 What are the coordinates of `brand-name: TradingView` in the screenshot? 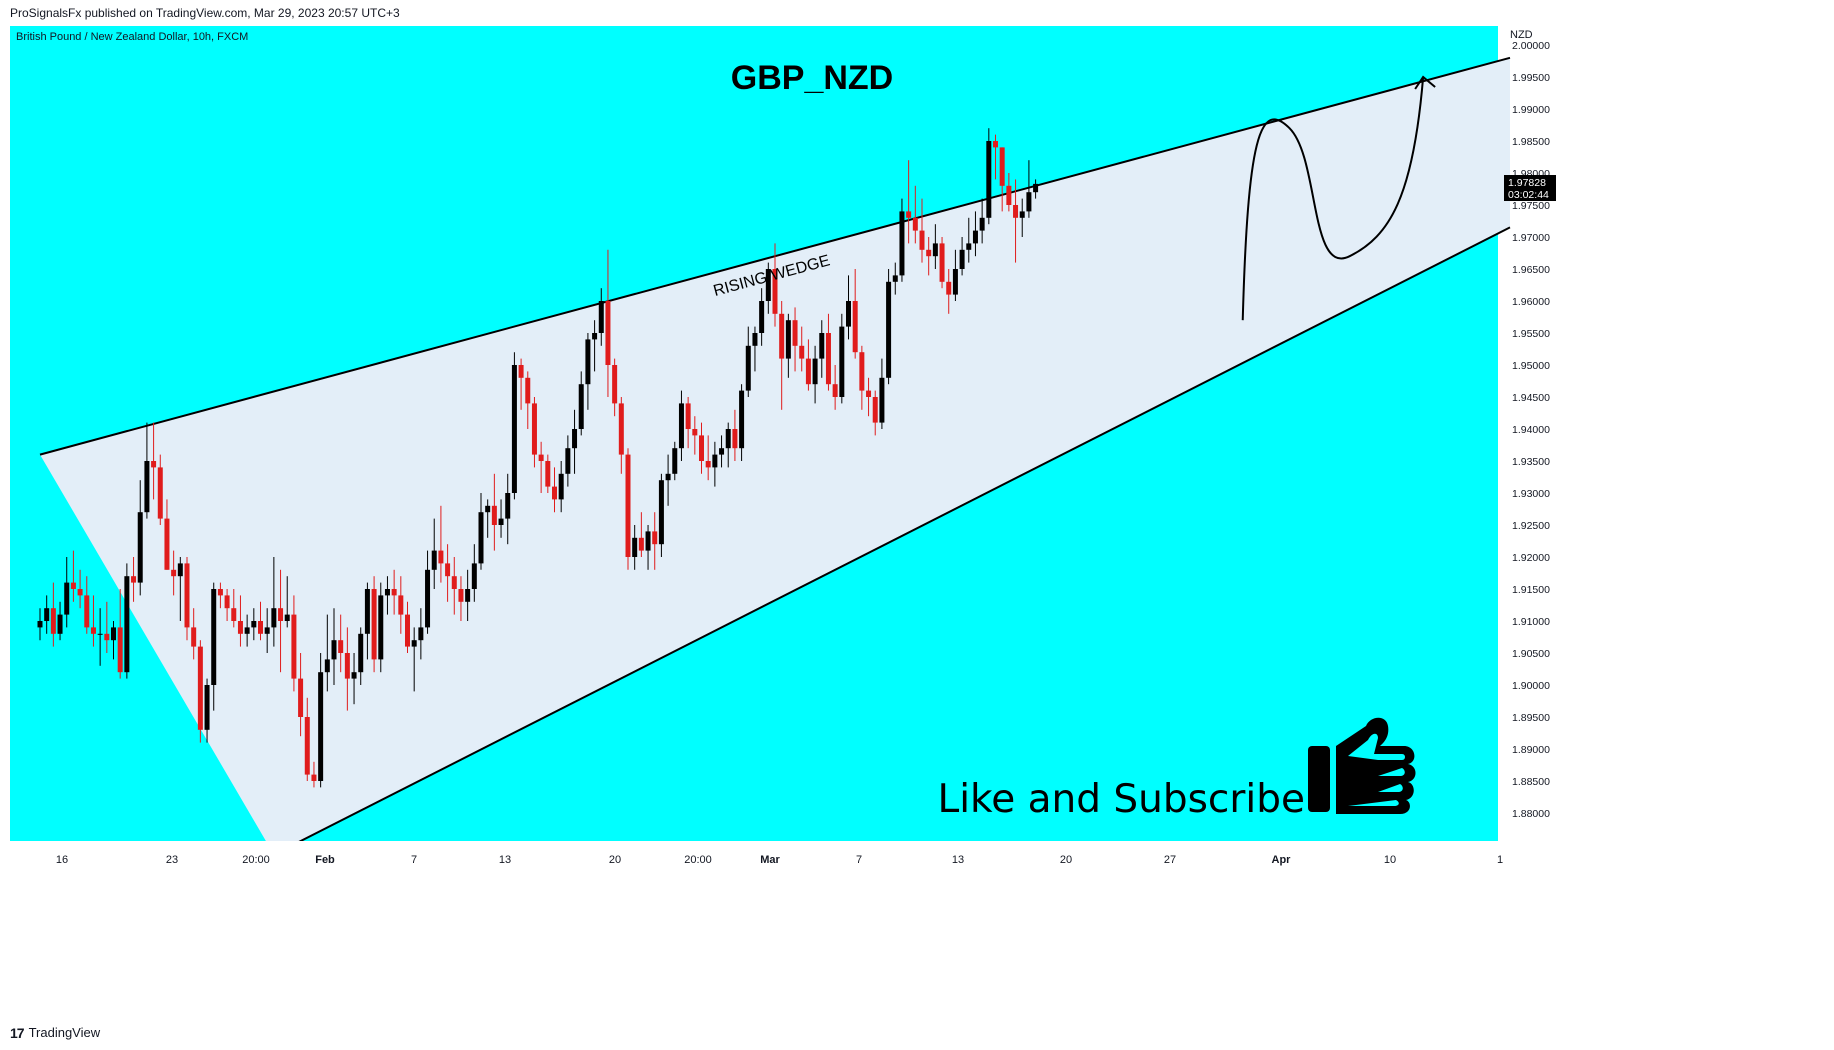 It's located at (64, 1032).